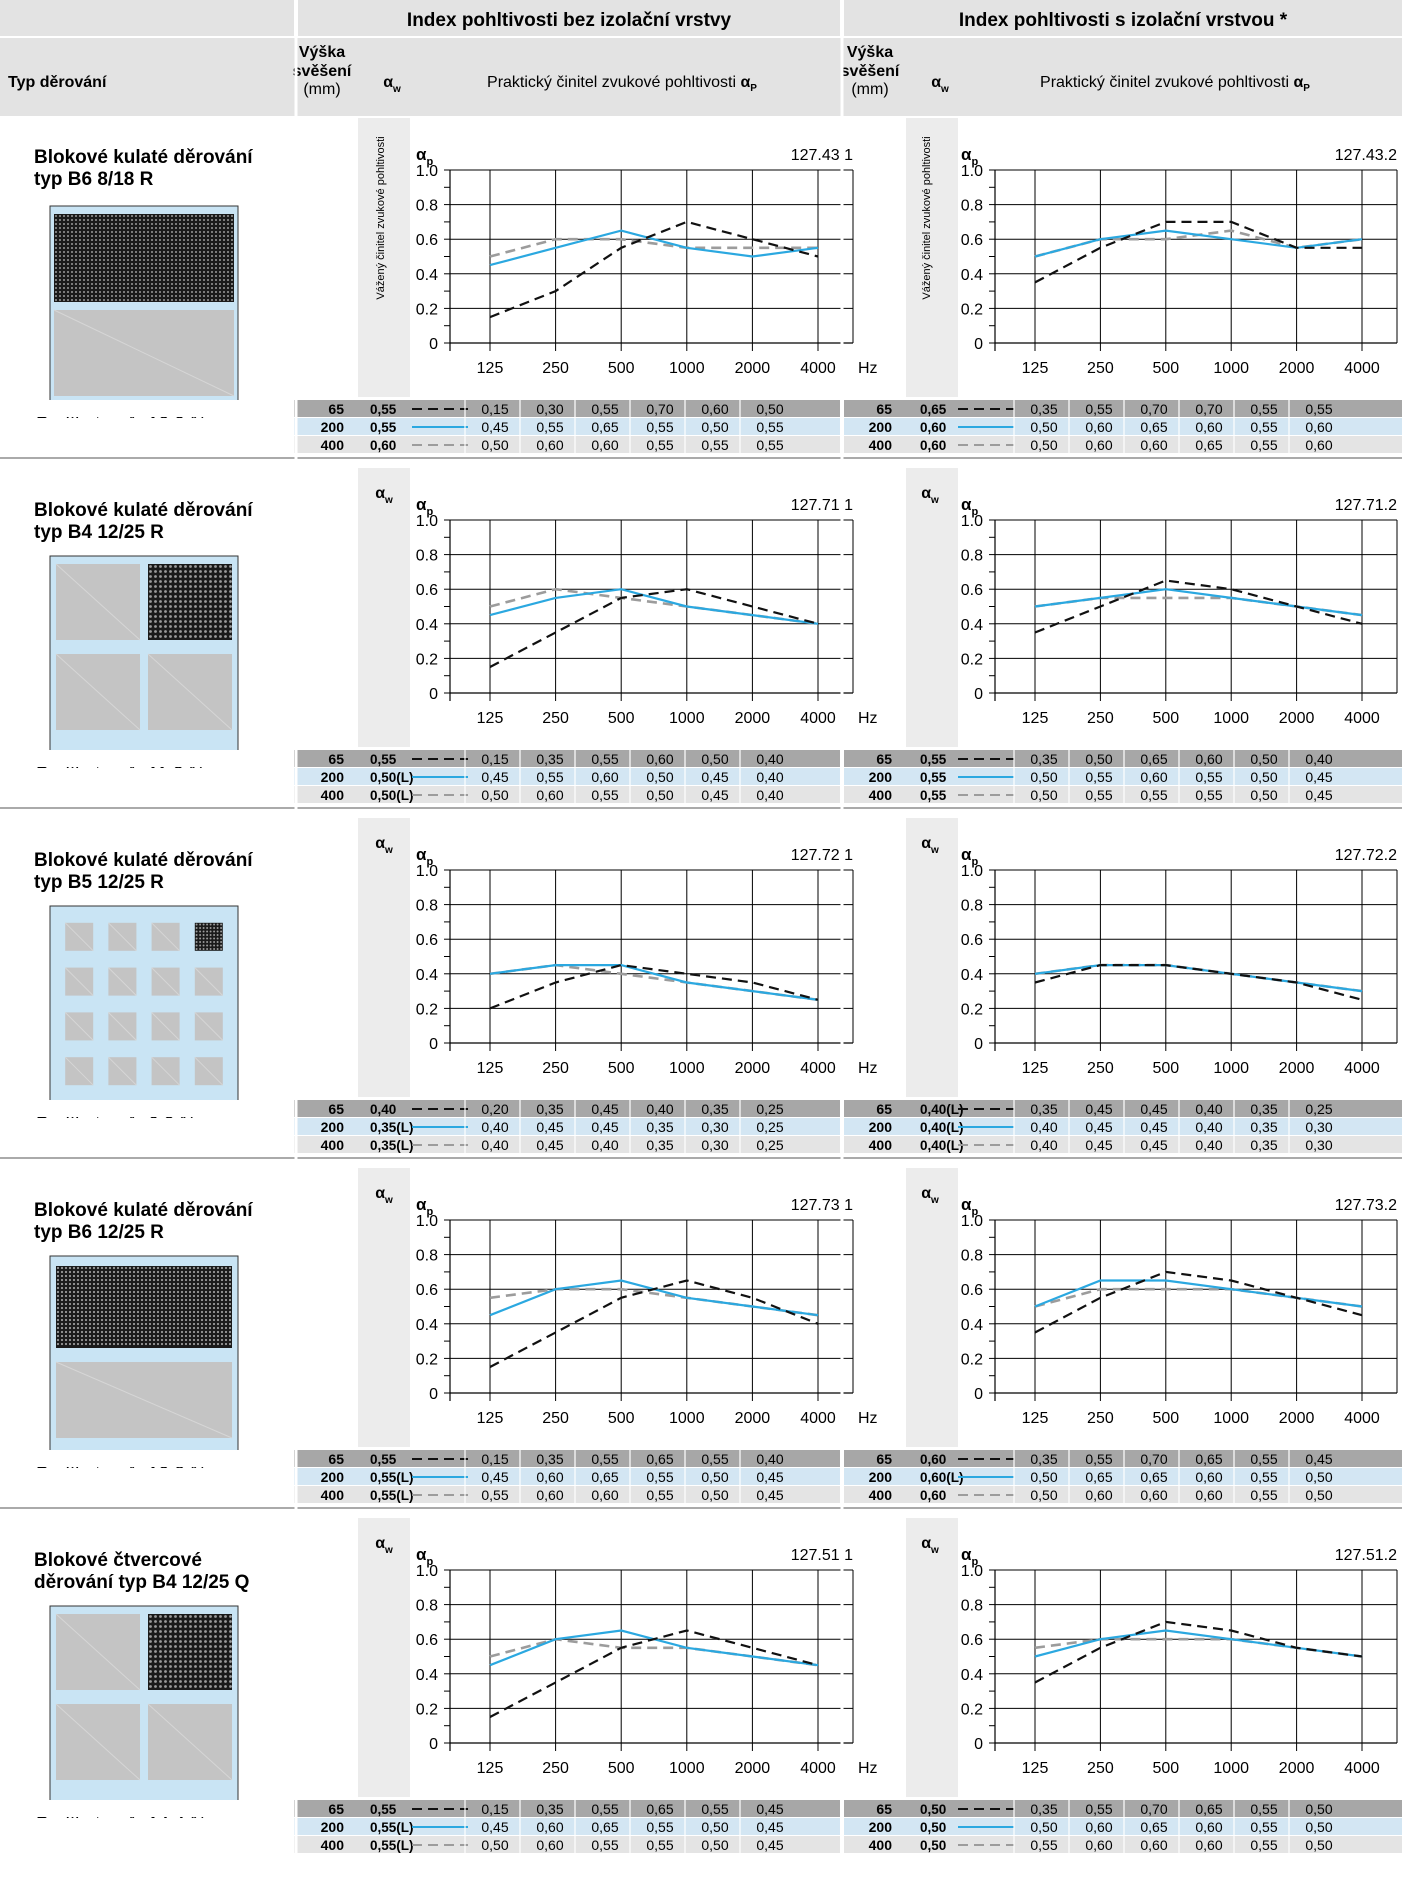  Describe the element at coordinates (934, 1550) in the screenshot. I see `aw-label-right-subscript: w` at that location.